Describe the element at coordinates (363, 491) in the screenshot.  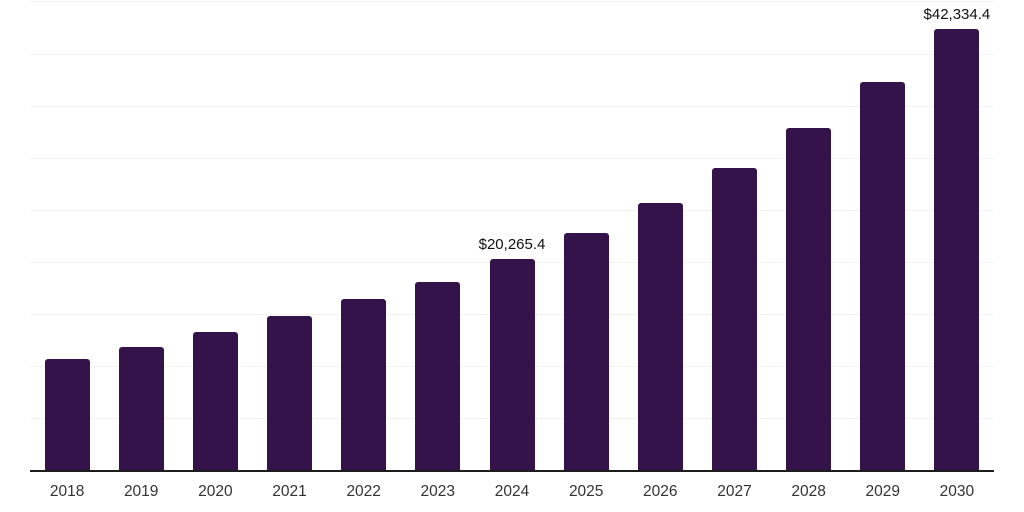
I see `x-axis-label-2022: 2022` at that location.